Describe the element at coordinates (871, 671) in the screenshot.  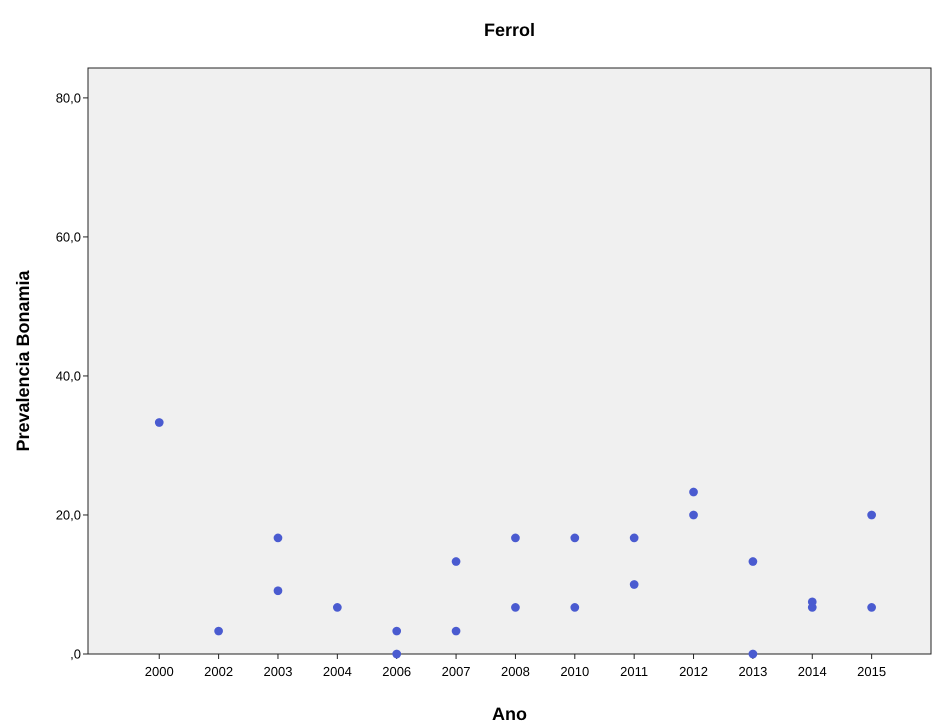
I see `x-tick-label: 2015` at that location.